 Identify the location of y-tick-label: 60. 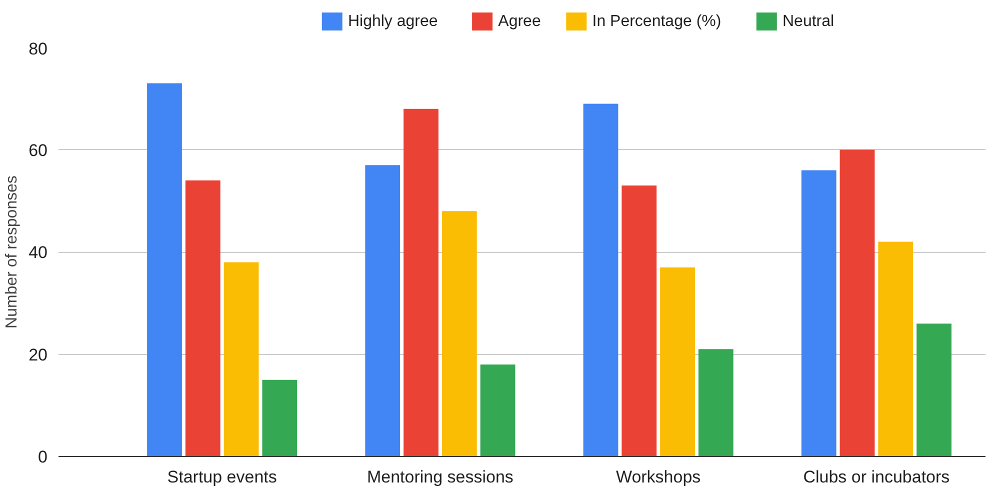
(38, 150).